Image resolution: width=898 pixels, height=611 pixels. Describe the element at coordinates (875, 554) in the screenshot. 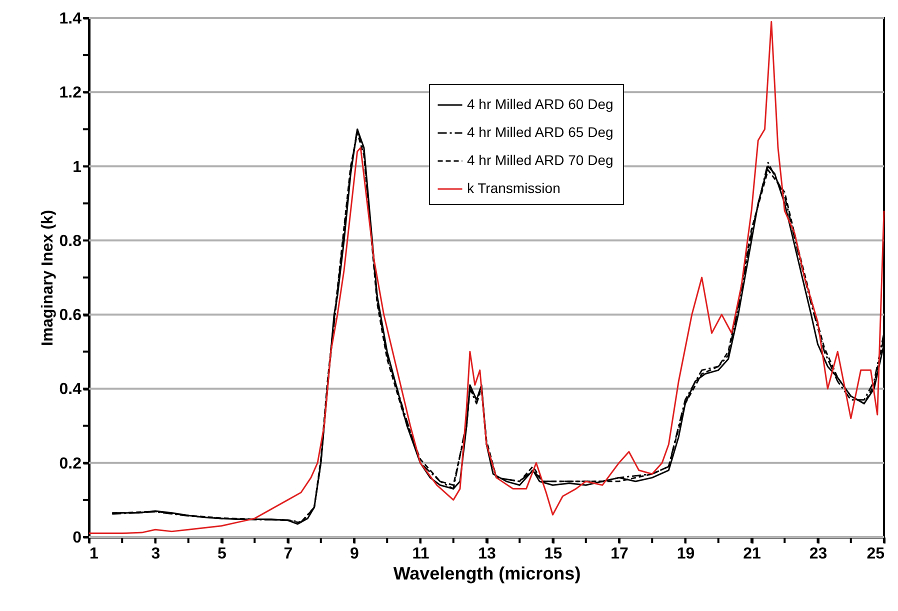

I see `x-tick-label: 25` at that location.